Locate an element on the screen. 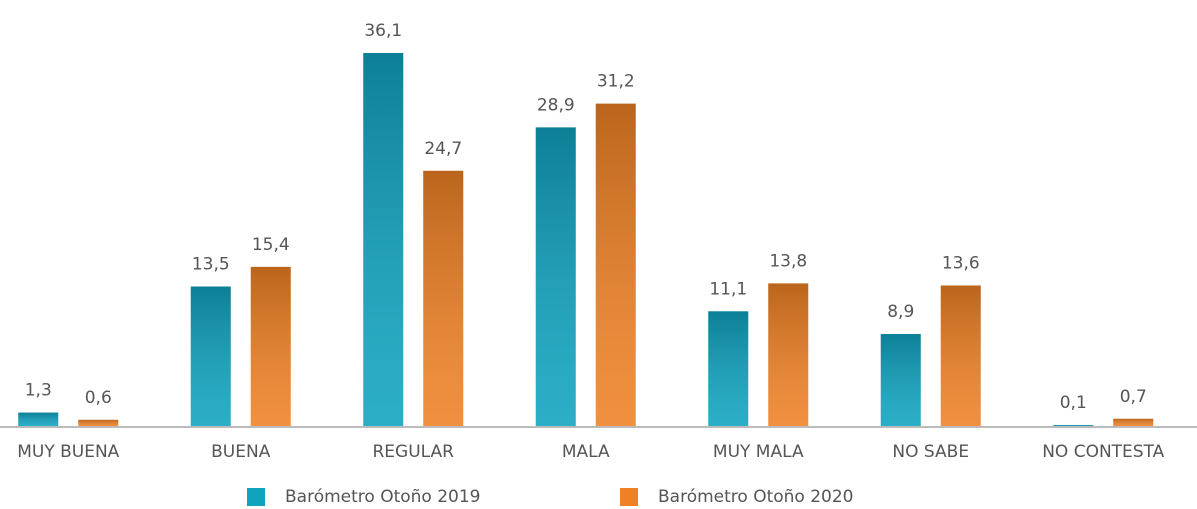 The height and width of the screenshot is (509, 1197). value-label: 11,1 is located at coordinates (728, 289).